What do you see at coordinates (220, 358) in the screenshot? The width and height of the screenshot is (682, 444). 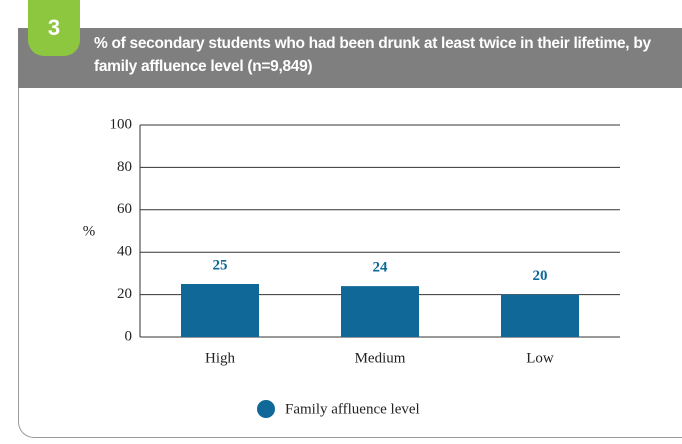 I see `x-tick-label: High` at bounding box center [220, 358].